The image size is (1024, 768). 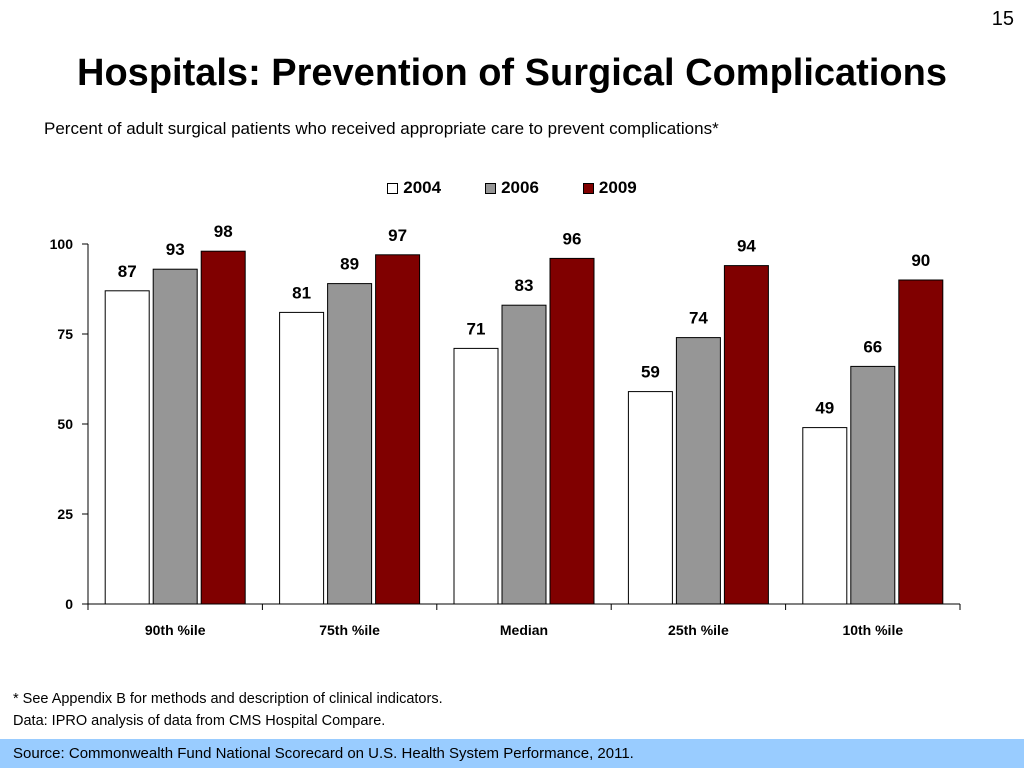 I want to click on data-label-2009: 94, so click(x=746, y=246).